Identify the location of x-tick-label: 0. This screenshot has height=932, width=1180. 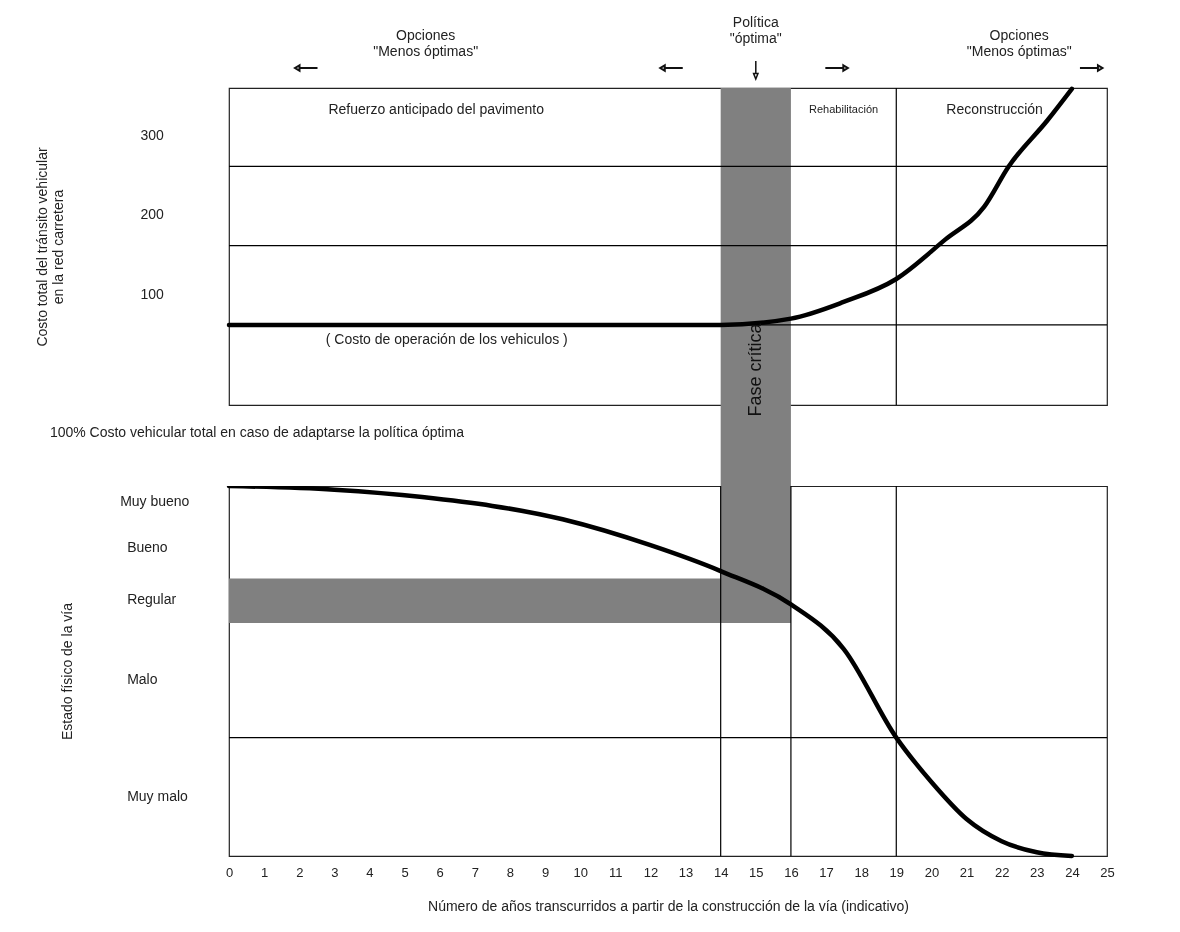
(229, 872).